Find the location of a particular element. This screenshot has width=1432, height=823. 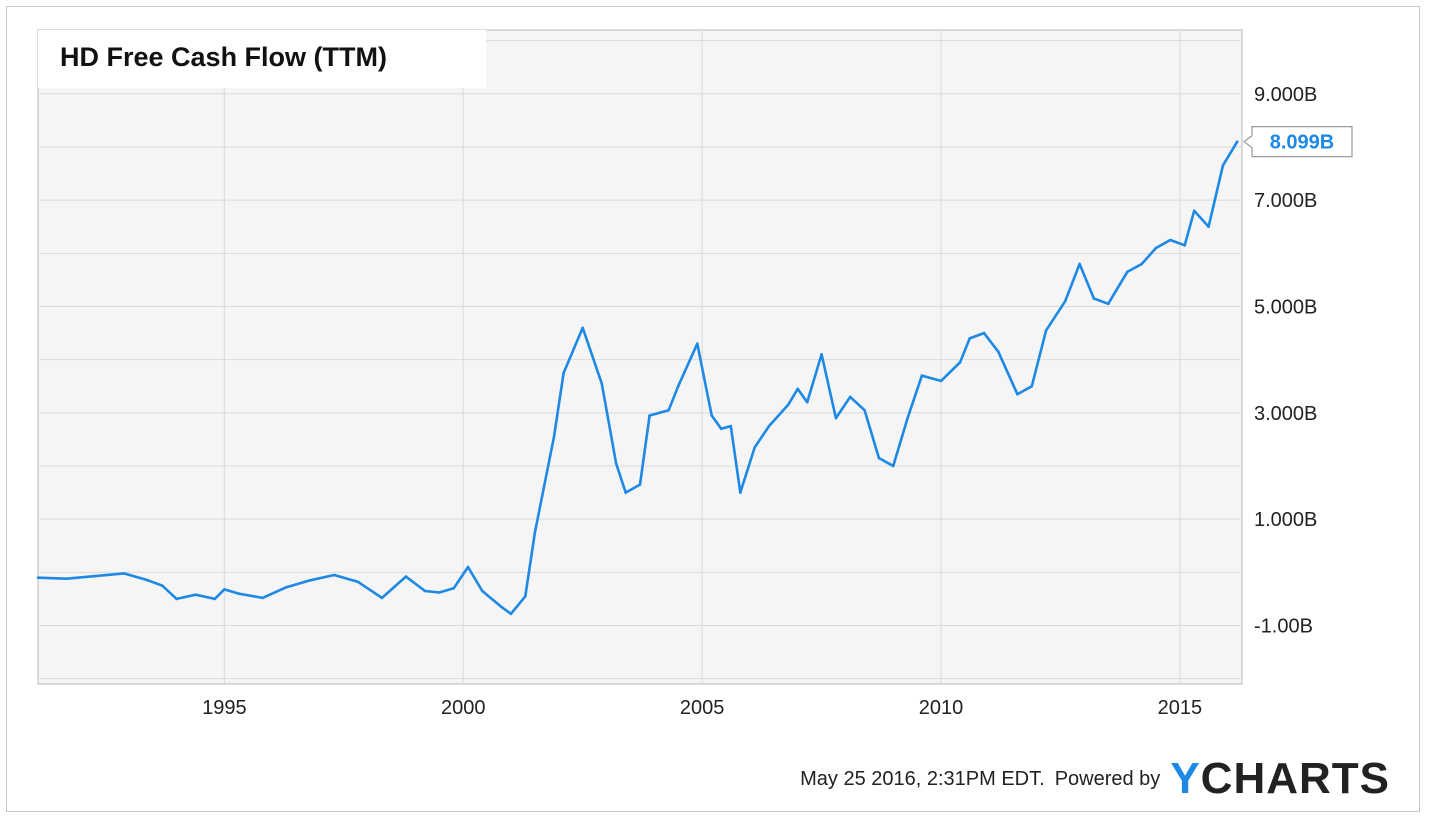

x-tick-label: 2015 is located at coordinates (1180, 708).